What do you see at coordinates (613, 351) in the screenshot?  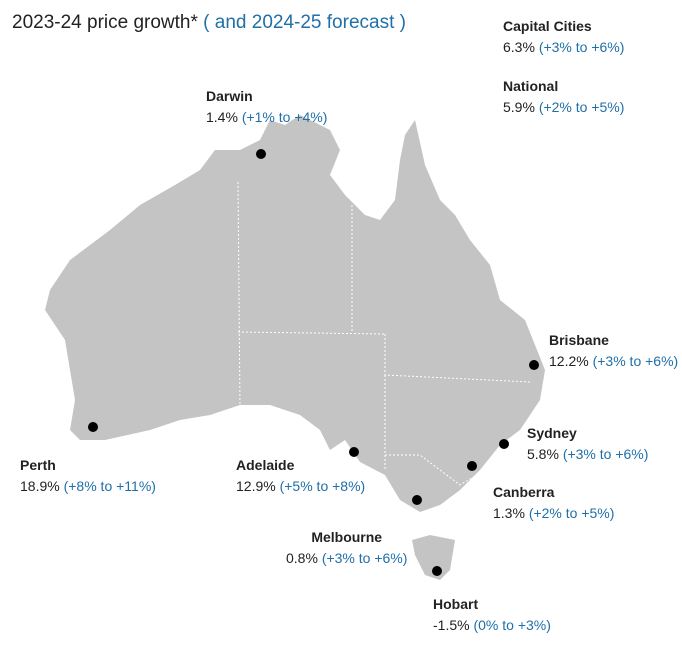 I see `city-label: Brisbane 12.2% (+3% to +6%)` at bounding box center [613, 351].